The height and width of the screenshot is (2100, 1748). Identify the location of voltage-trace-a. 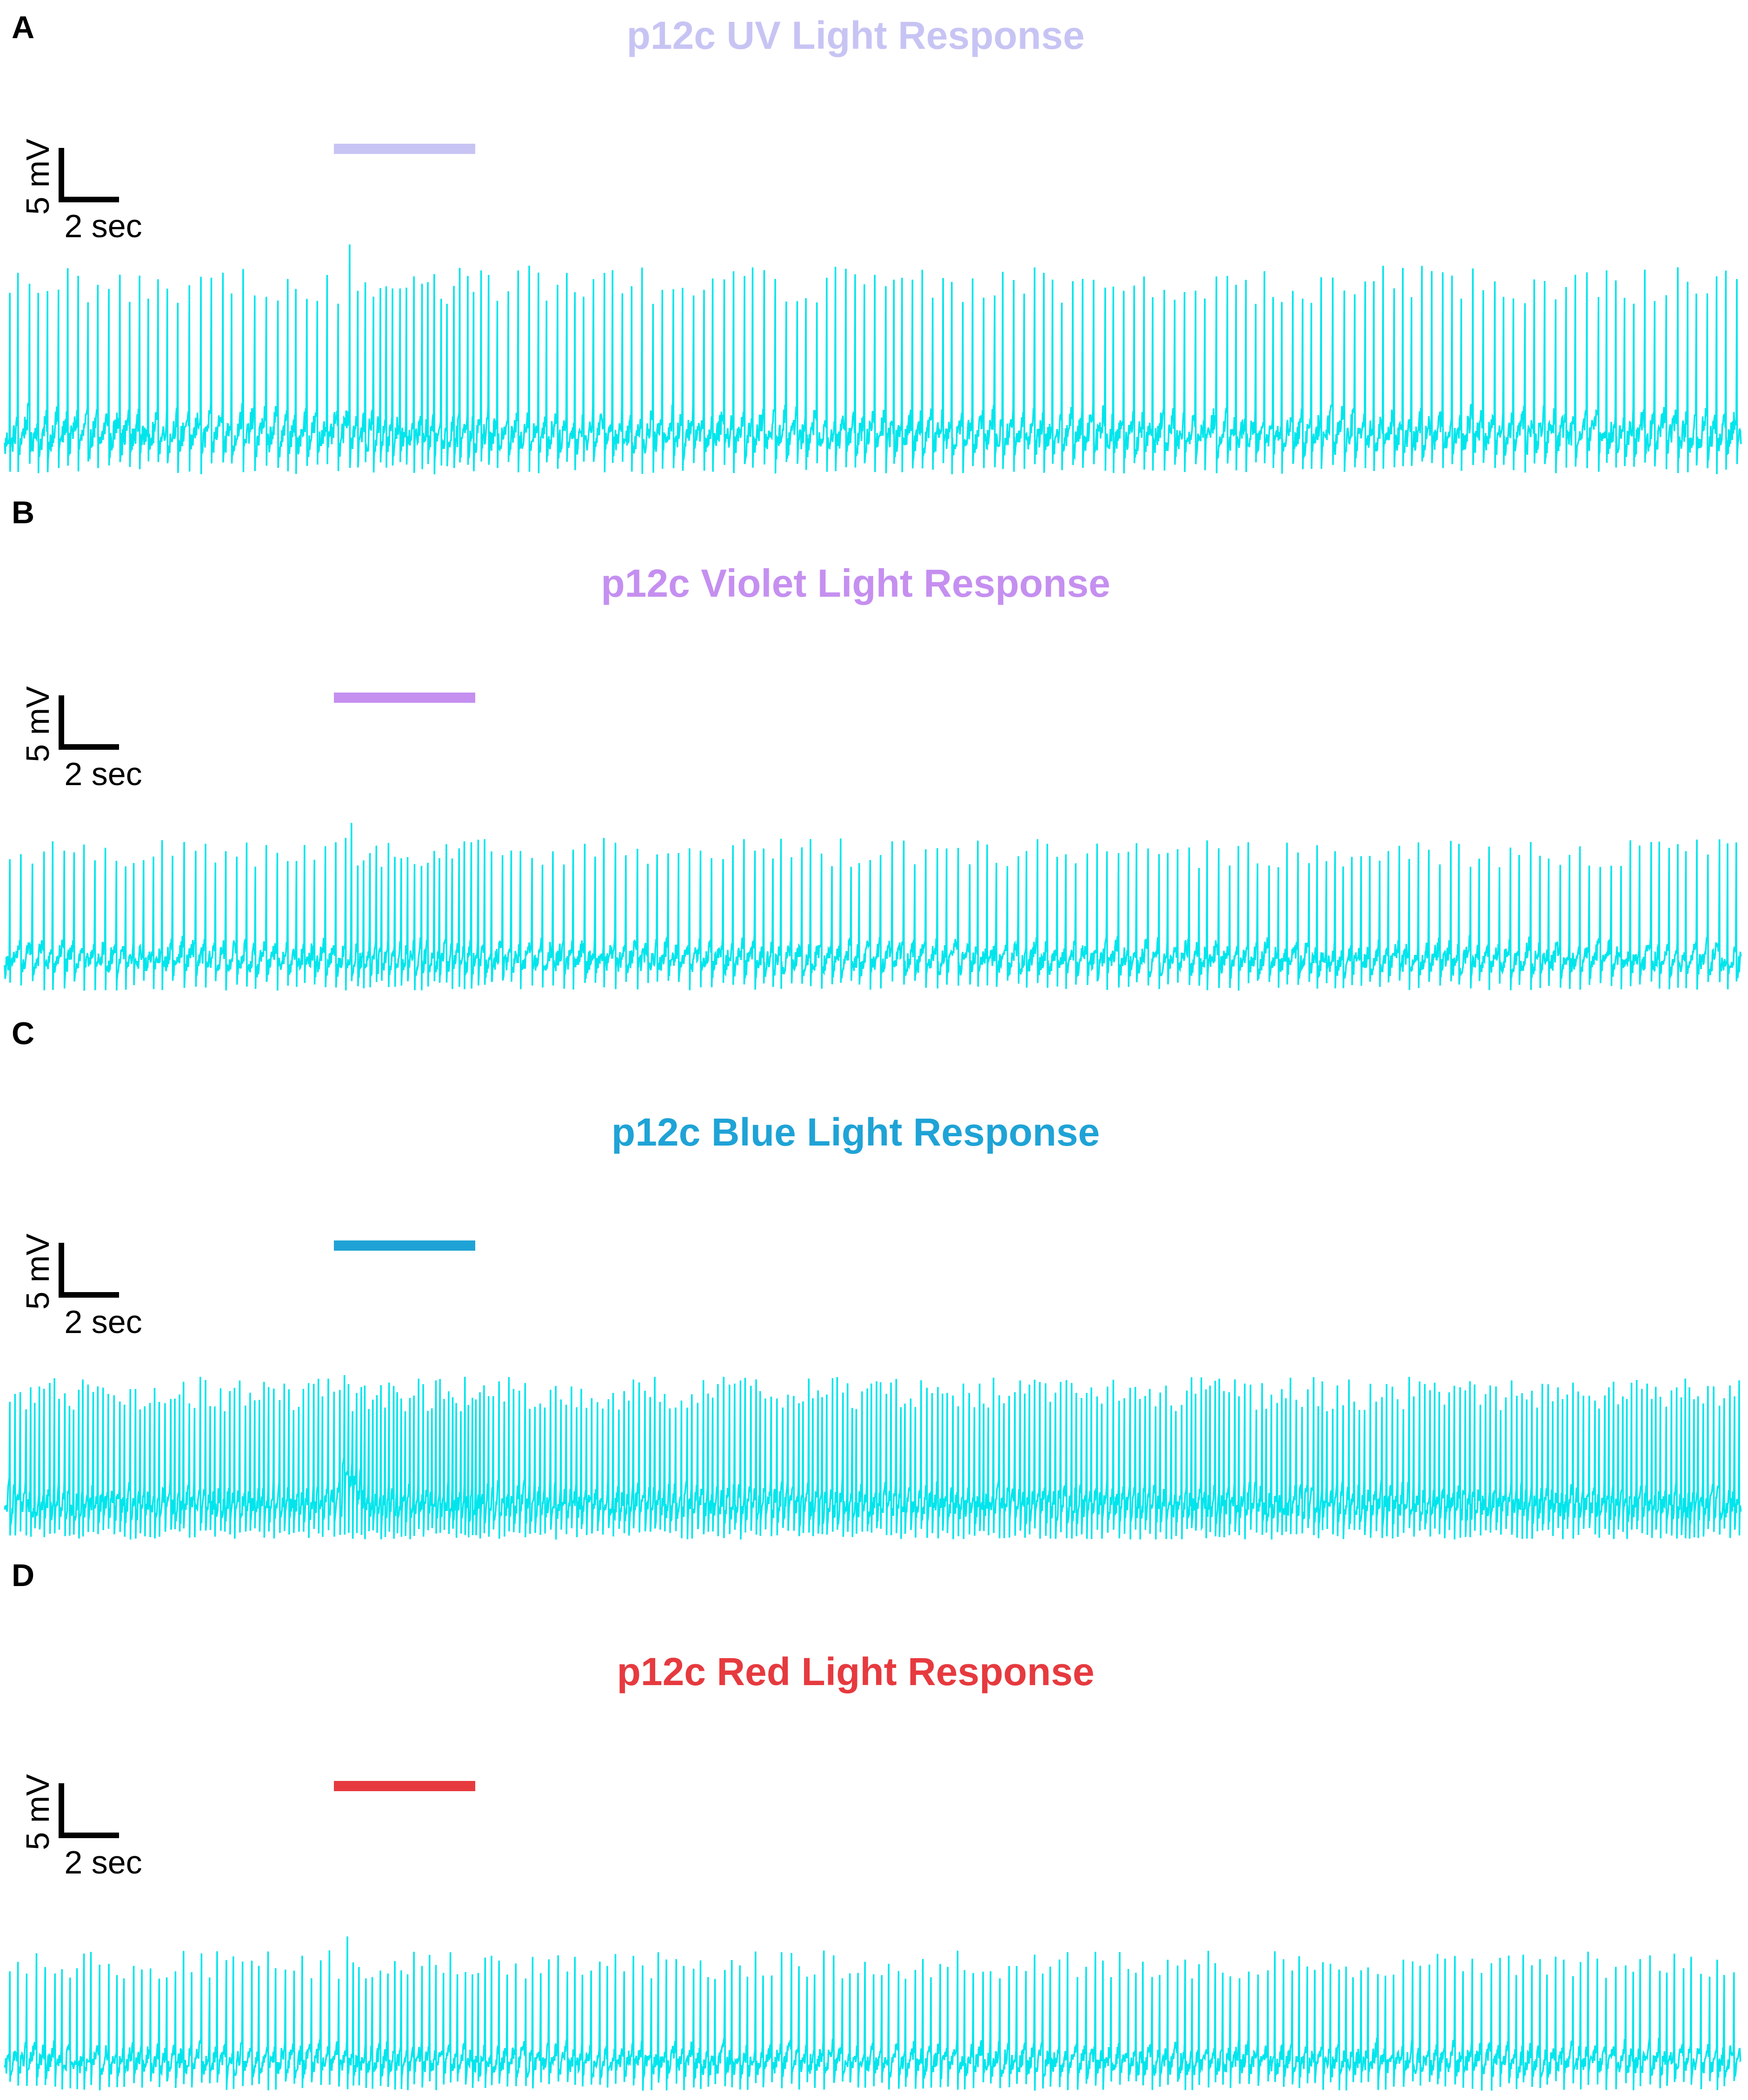
(873, 359).